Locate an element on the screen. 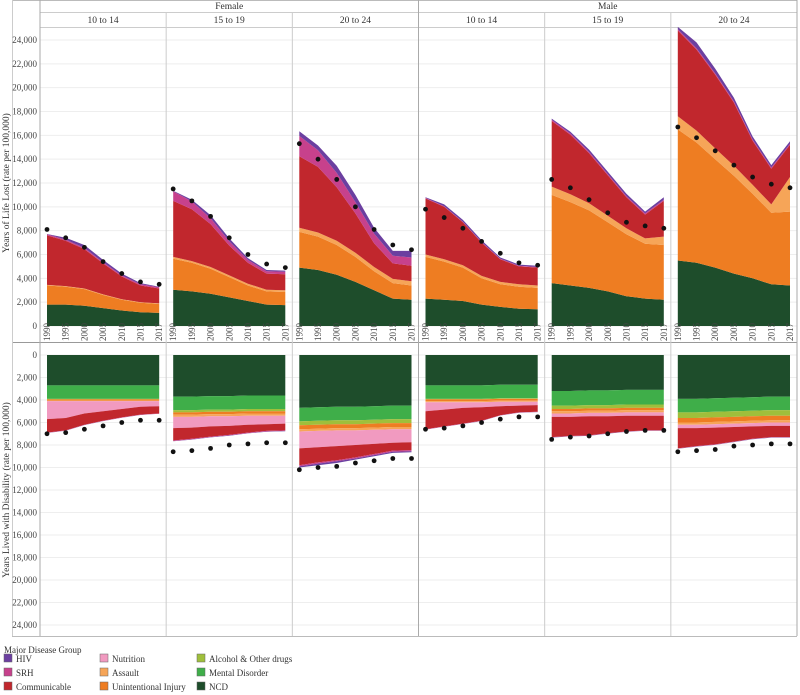  bottom-y-tick: 22,000 is located at coordinates (24, 603).